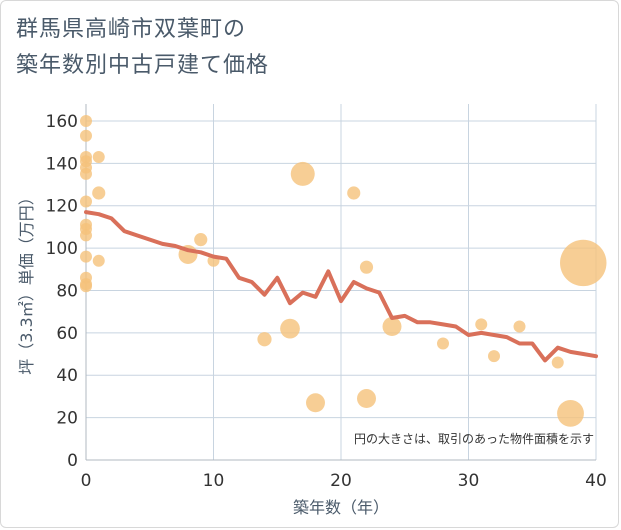  Describe the element at coordinates (26, 281) in the screenshot. I see `y-axis-title: 坪（3.3㎡）単価（万円）` at that location.